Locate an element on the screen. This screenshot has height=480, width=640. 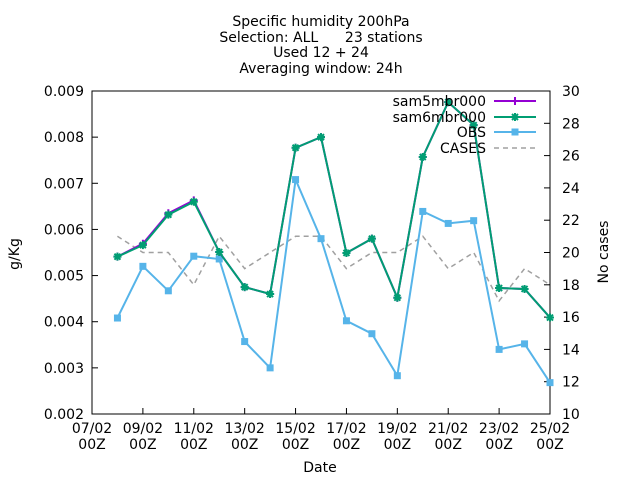
x-tick-label: 25/02 is located at coordinates (550, 429).